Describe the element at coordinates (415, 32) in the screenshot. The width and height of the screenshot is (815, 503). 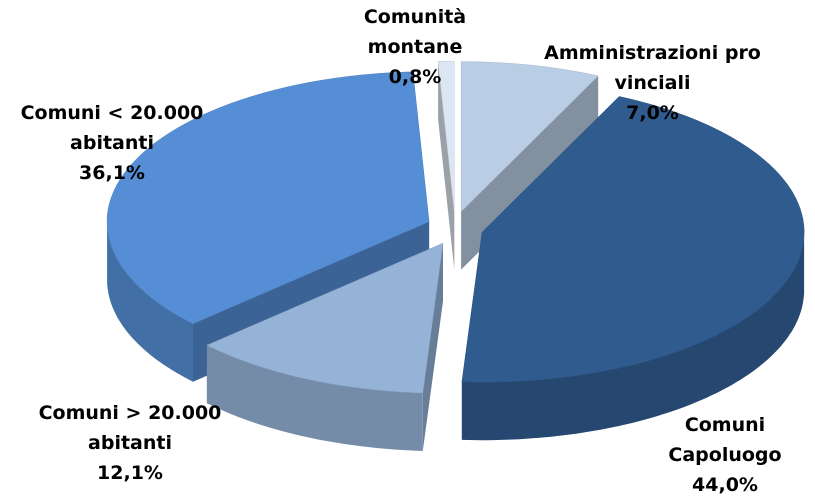
I see `category-label: Comunità montane` at that location.